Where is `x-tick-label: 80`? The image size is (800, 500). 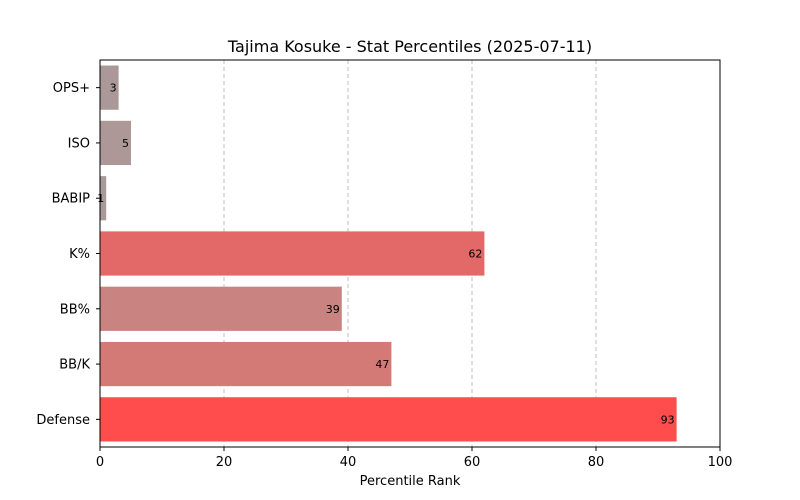 x-tick-label: 80 is located at coordinates (596, 462).